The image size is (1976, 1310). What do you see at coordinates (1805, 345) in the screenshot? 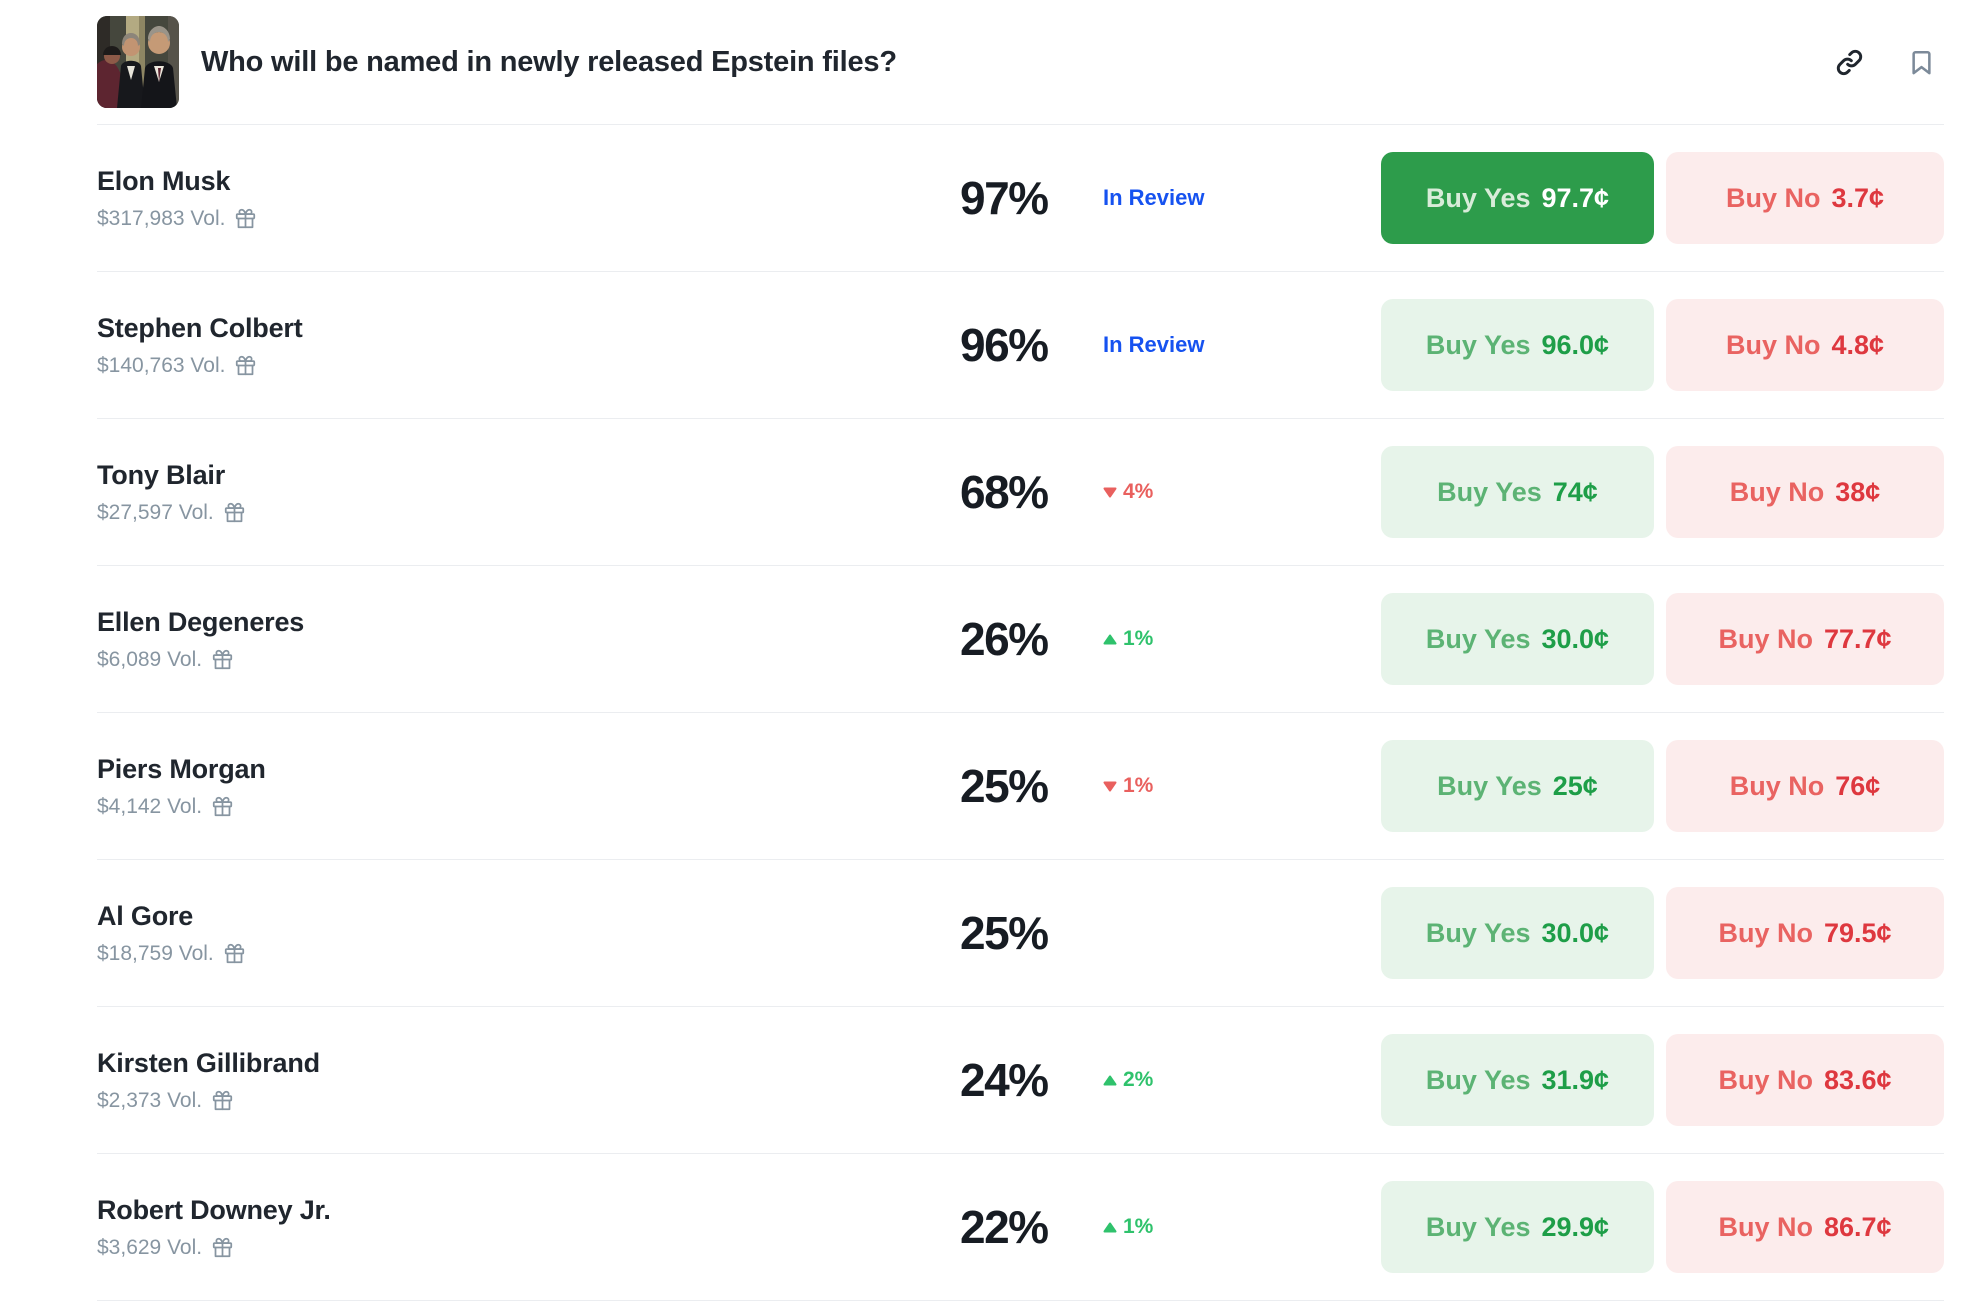
I see `buy-no-button: Buy No 4.8¢` at bounding box center [1805, 345].